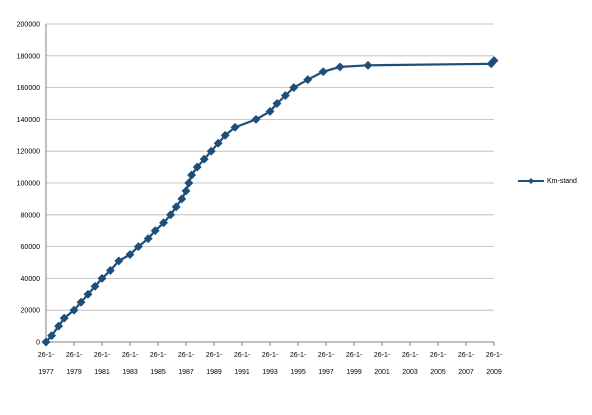  What do you see at coordinates (494, 372) in the screenshot?
I see `x-tick-label-bottom: 2009` at bounding box center [494, 372].